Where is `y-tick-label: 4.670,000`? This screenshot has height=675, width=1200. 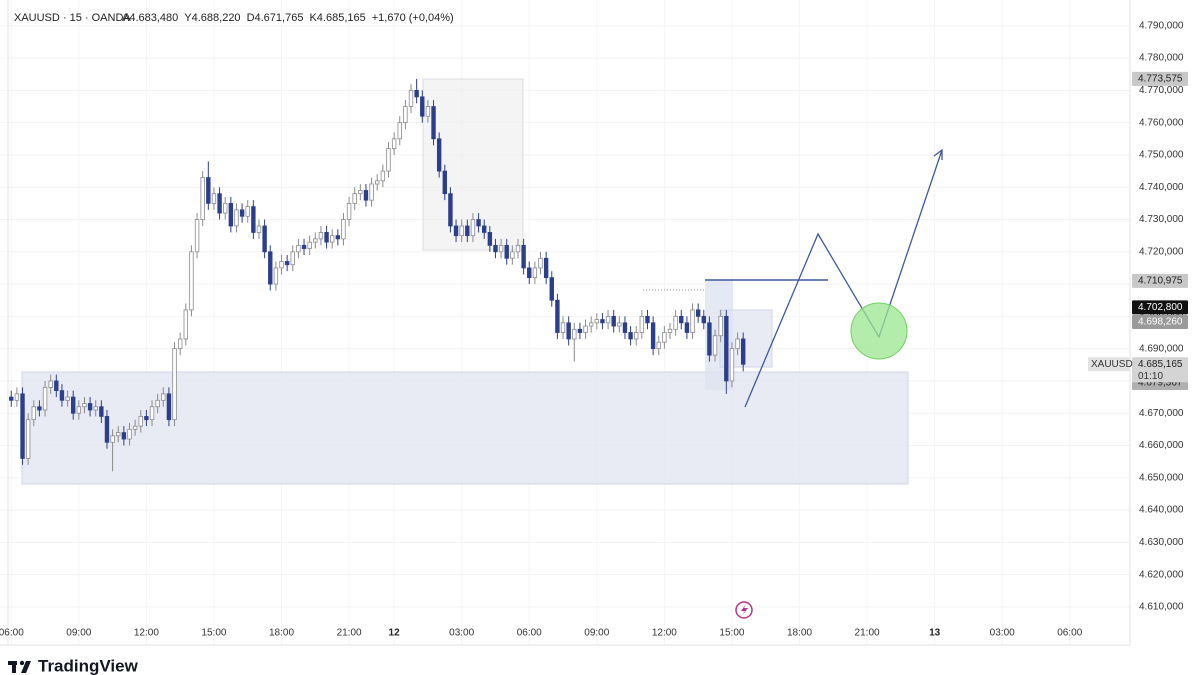
y-tick-label: 4.670,000 is located at coordinates (1161, 413).